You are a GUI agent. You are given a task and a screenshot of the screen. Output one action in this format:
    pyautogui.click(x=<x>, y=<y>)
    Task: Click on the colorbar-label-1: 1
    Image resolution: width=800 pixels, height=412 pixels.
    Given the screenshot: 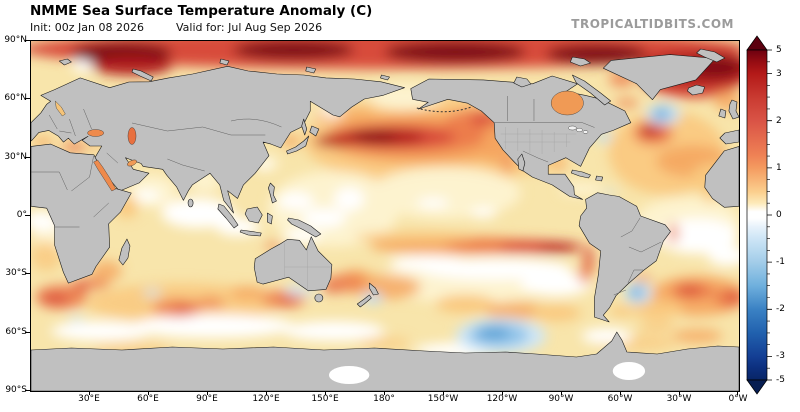 What is the action you would take?
    pyautogui.click(x=779, y=167)
    